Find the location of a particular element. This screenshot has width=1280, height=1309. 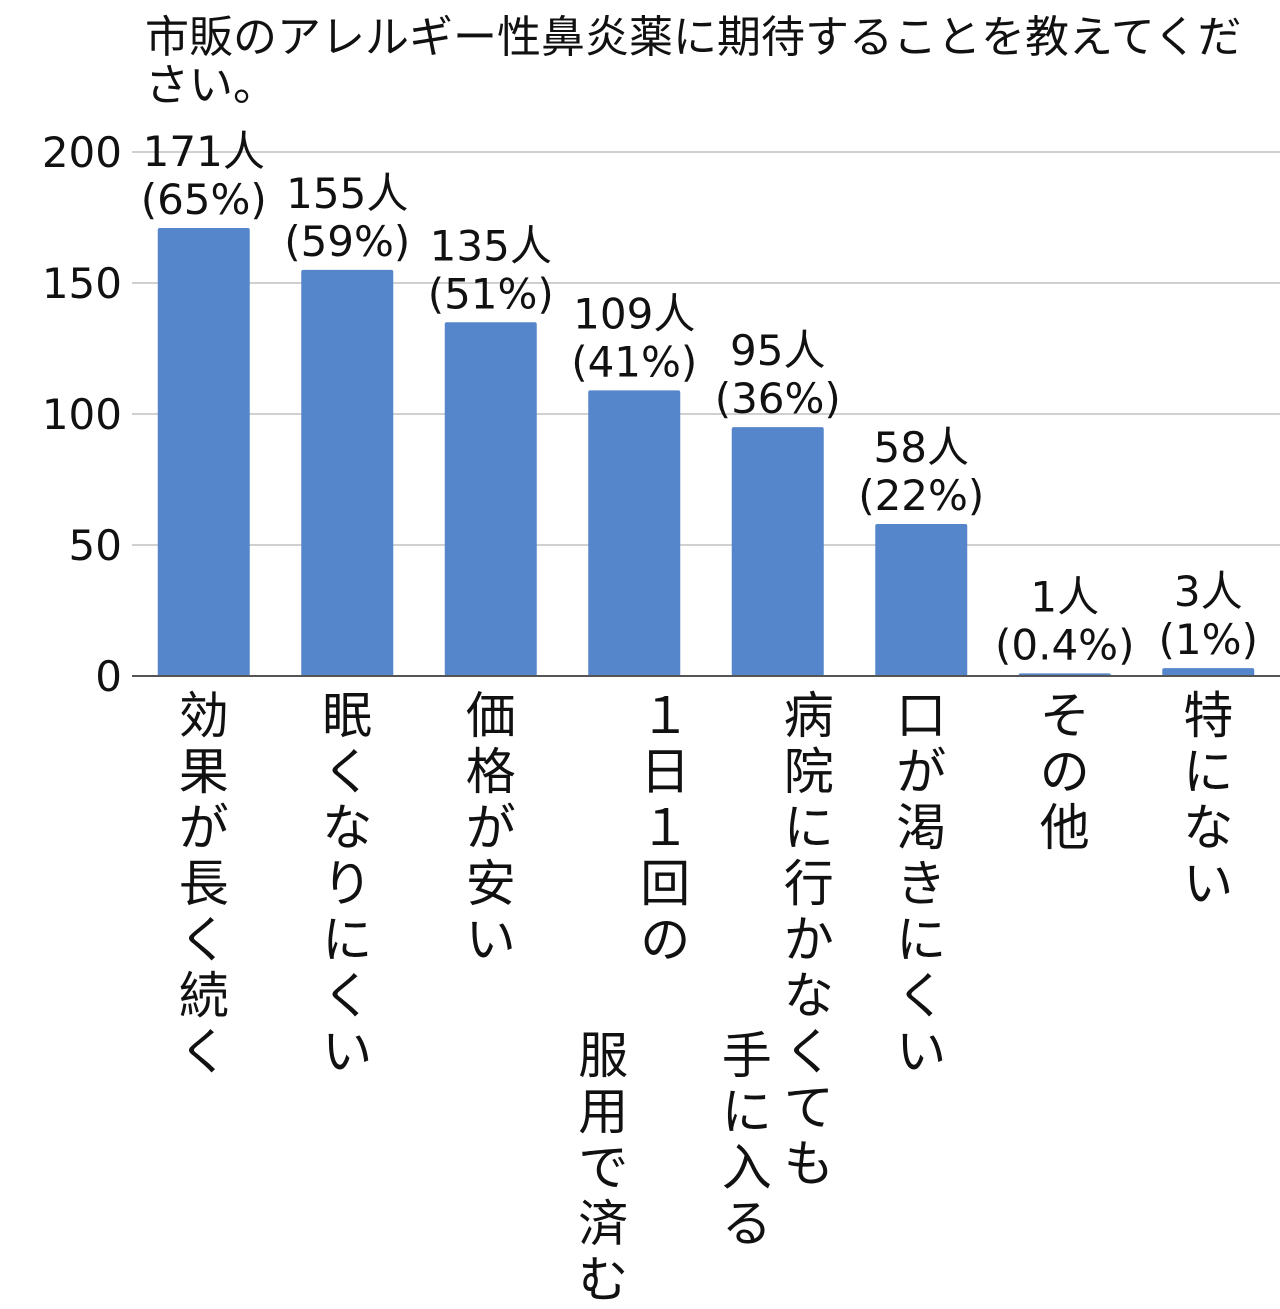

percent-label: (59%) is located at coordinates (347, 241).